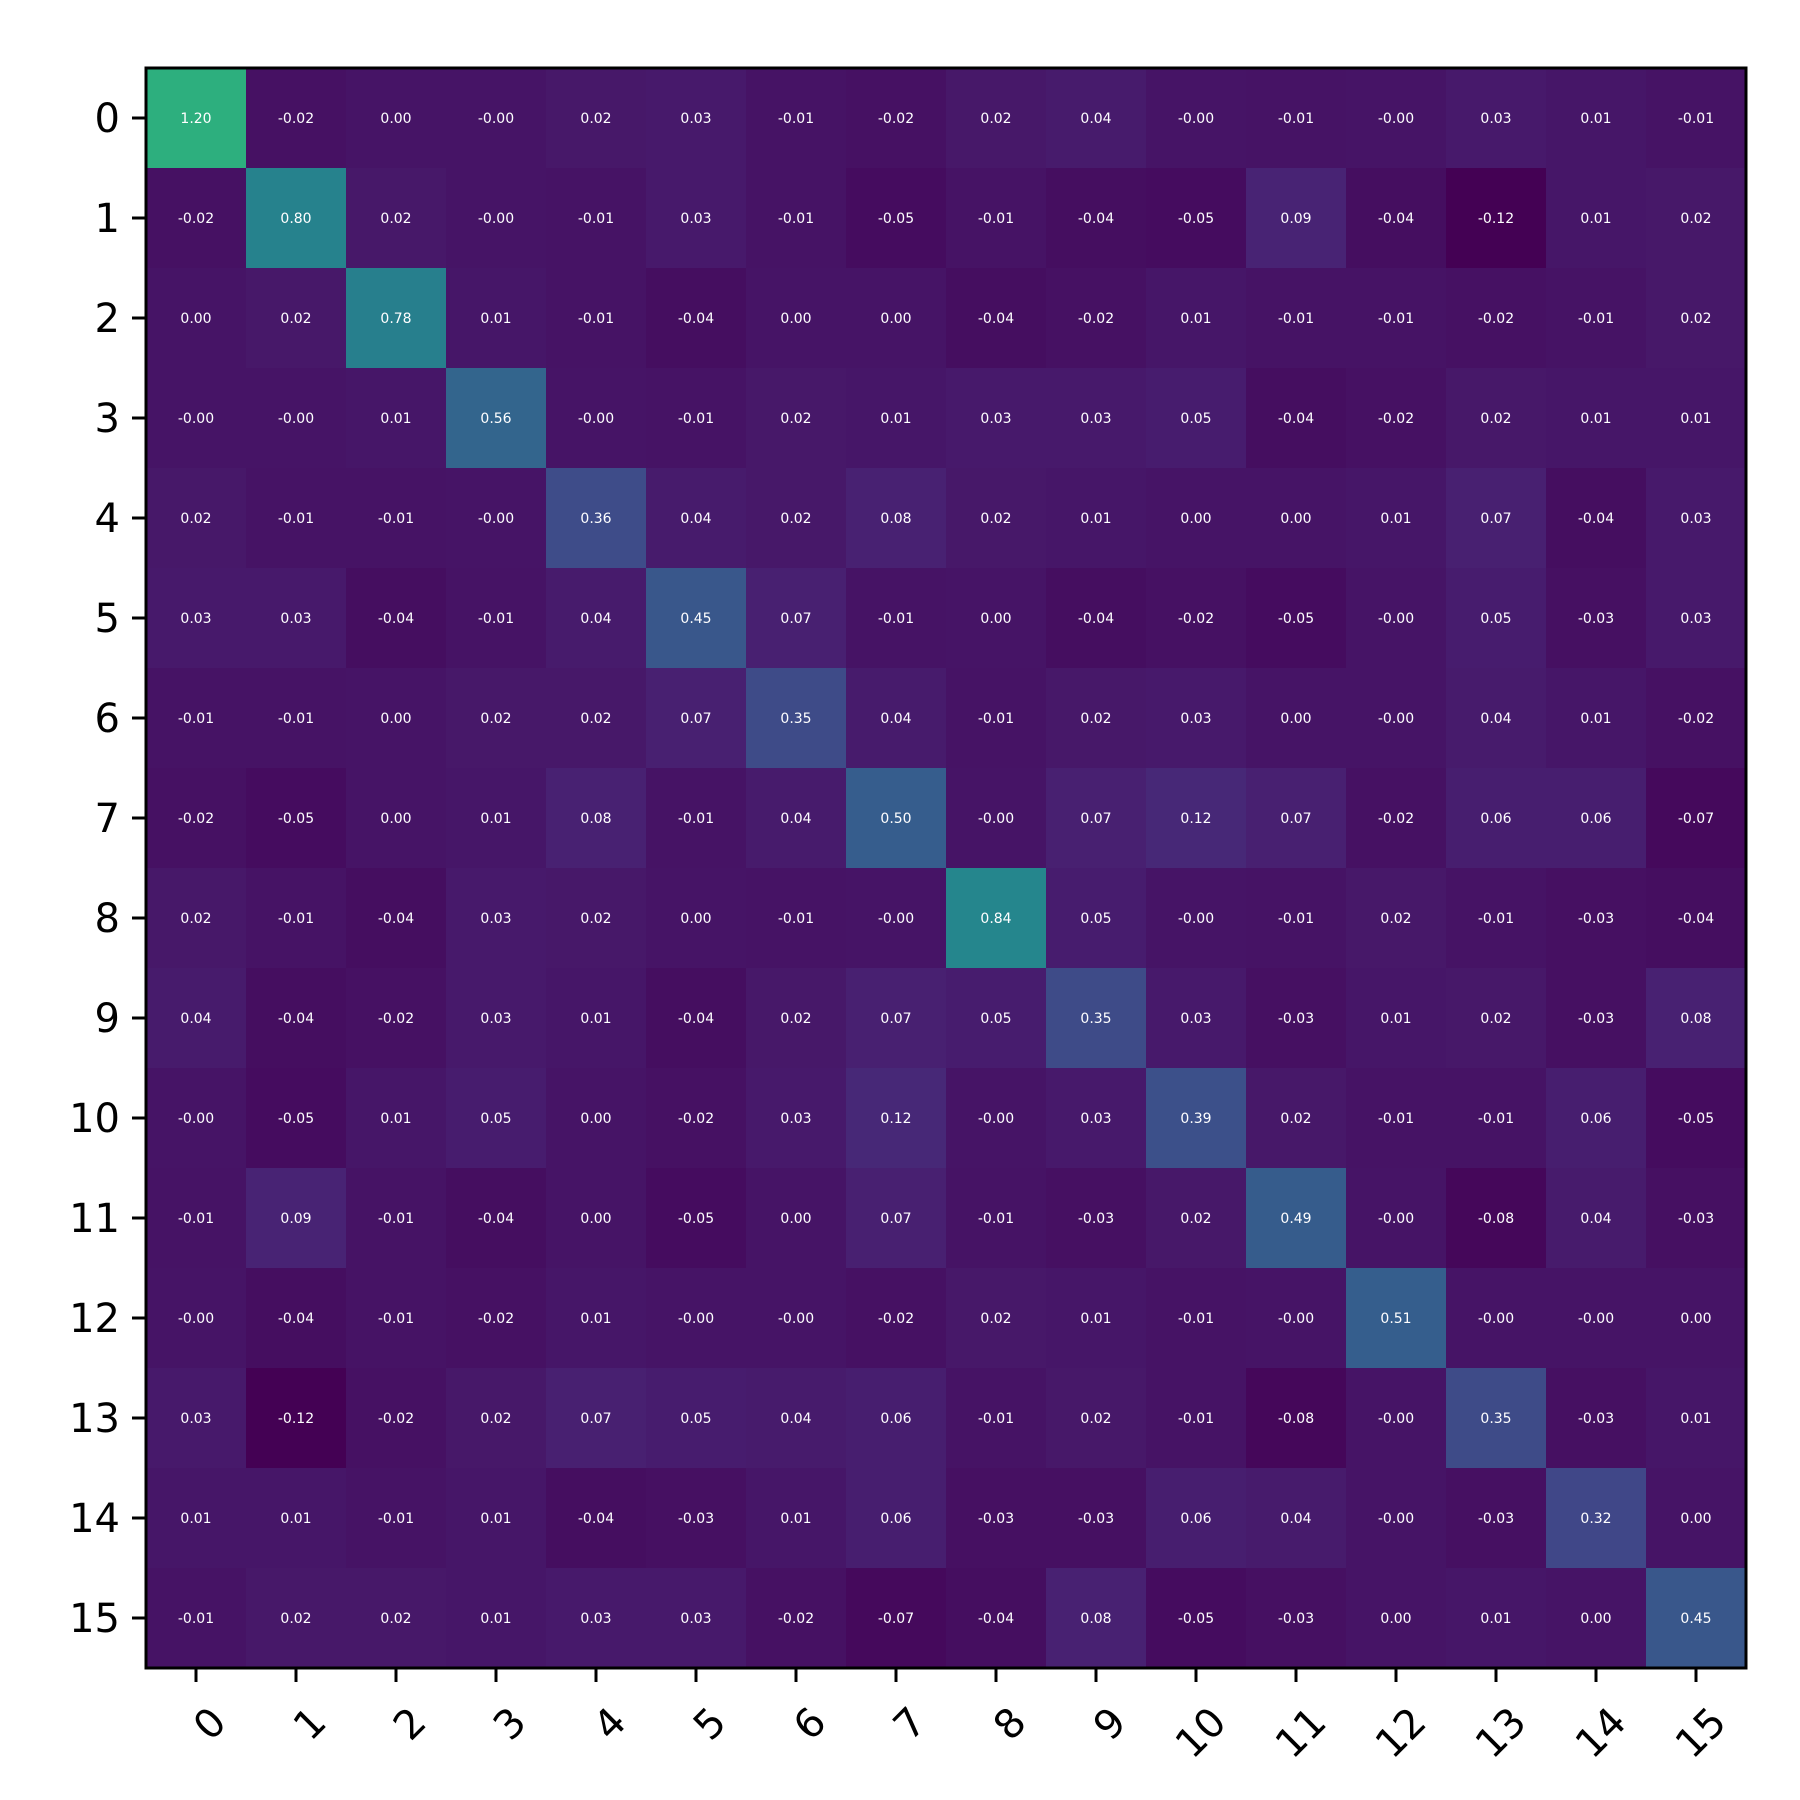  What do you see at coordinates (495, 1619) in the screenshot?
I see `cell-value-label-15-3: 0.01` at bounding box center [495, 1619].